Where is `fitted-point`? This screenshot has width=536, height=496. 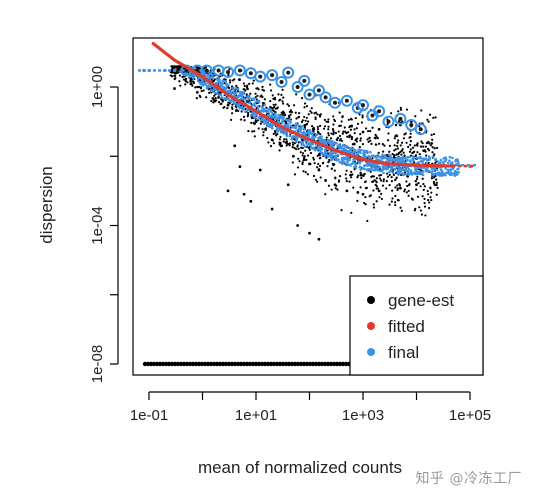
fitted-point is located at coordinates (459, 166).